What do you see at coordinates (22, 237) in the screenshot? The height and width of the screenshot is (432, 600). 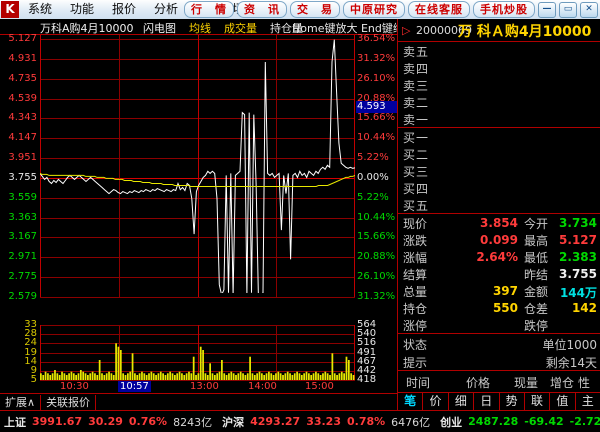 I see `axis-tick-label: 3.167` at bounding box center [22, 237].